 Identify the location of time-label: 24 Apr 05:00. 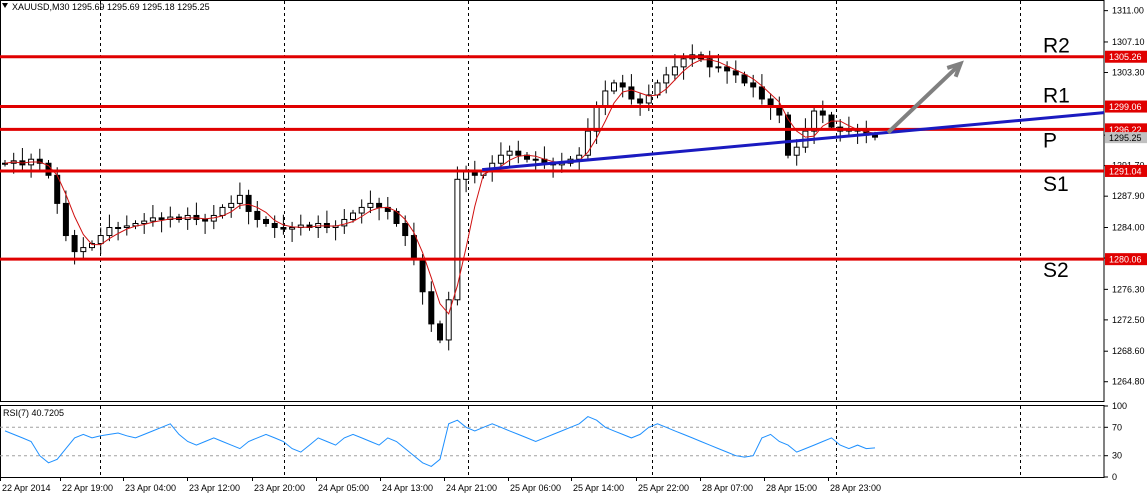
(343, 488).